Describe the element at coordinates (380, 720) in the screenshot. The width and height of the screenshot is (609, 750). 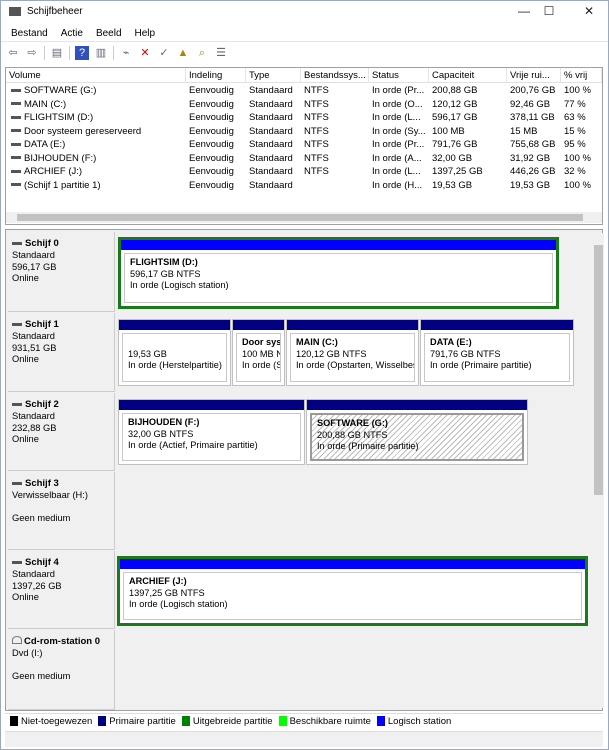
I see `legend-swatch` at that location.